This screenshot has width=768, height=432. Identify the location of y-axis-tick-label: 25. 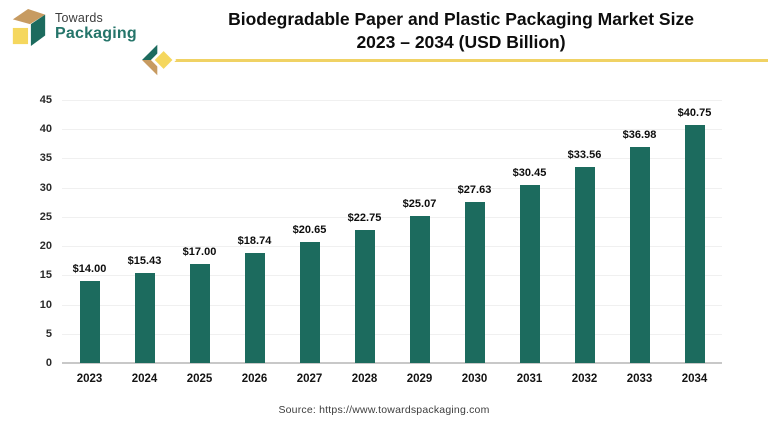
(45, 216).